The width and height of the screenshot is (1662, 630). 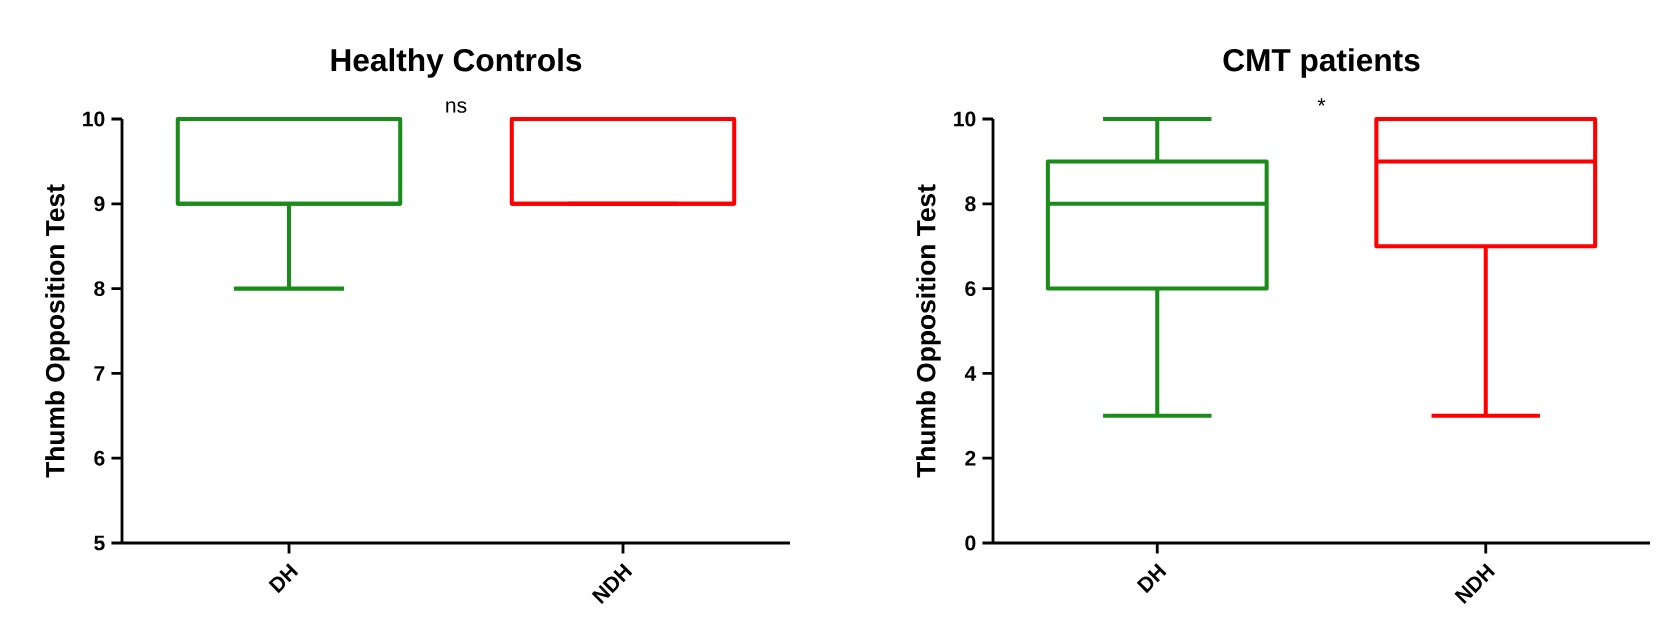 I want to click on y-tick-label: 5, so click(x=99, y=543).